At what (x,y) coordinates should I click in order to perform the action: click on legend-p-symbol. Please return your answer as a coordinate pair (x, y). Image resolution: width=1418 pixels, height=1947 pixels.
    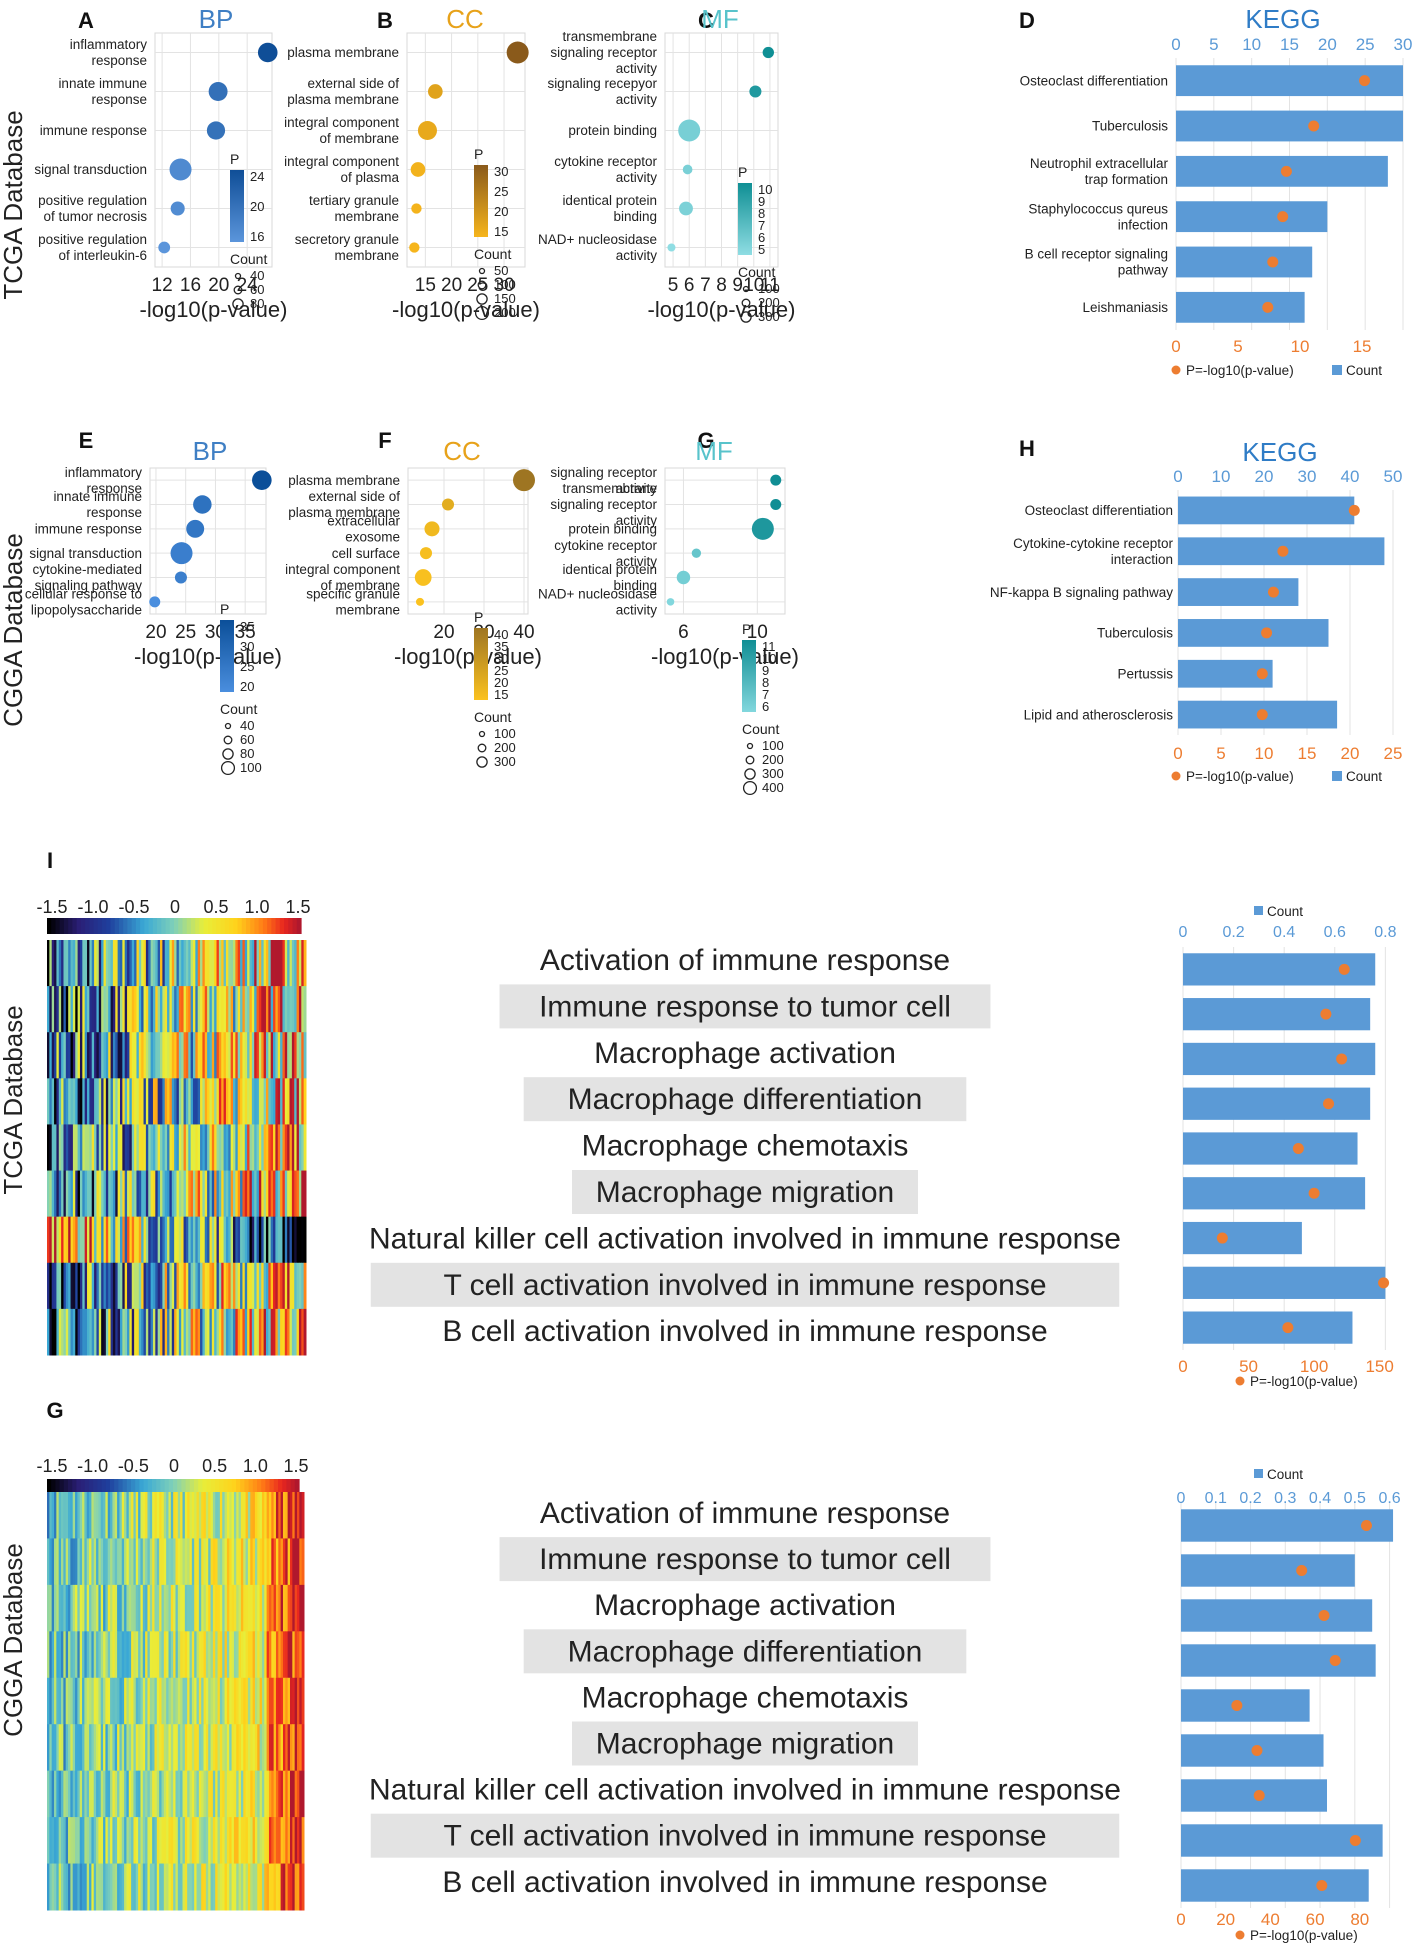
    Looking at the image, I should click on (1240, 1935).